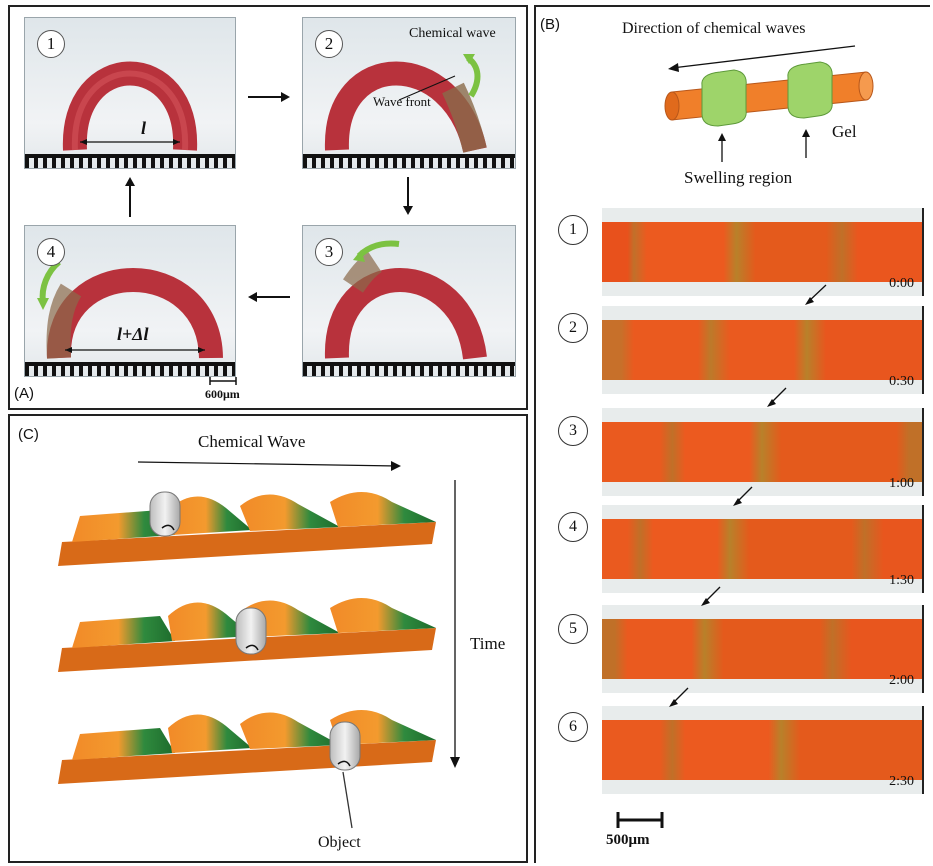 This screenshot has width=933, height=866. I want to click on frame-a4: 4 l+Δl, so click(130, 301).